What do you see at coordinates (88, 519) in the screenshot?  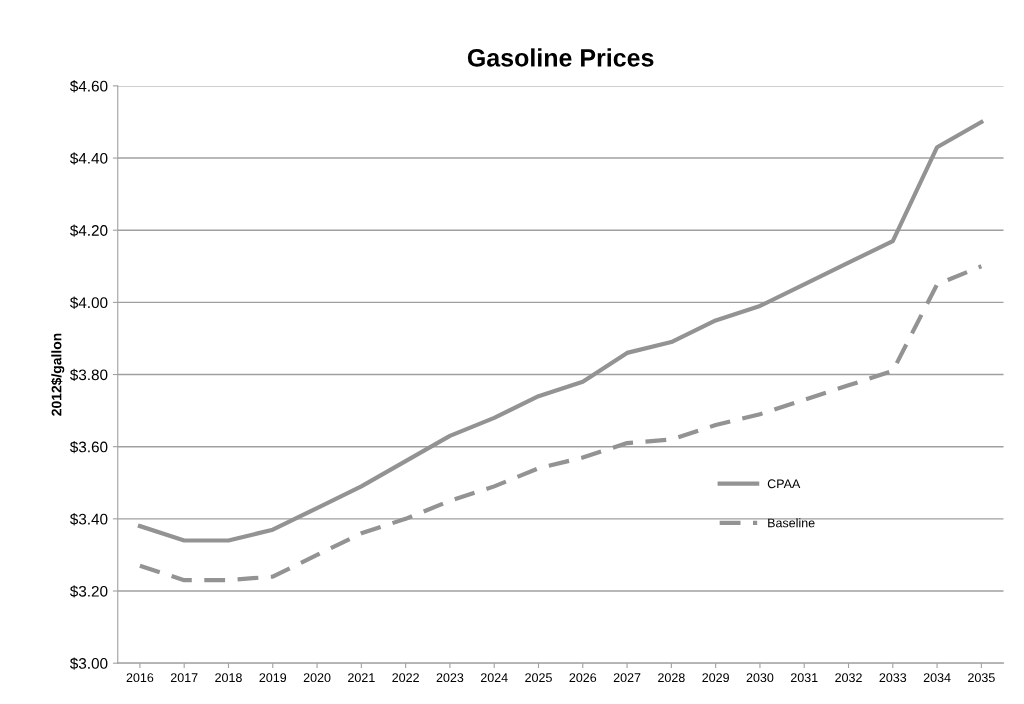 I see `y-tick-label: $3.40` at bounding box center [88, 519].